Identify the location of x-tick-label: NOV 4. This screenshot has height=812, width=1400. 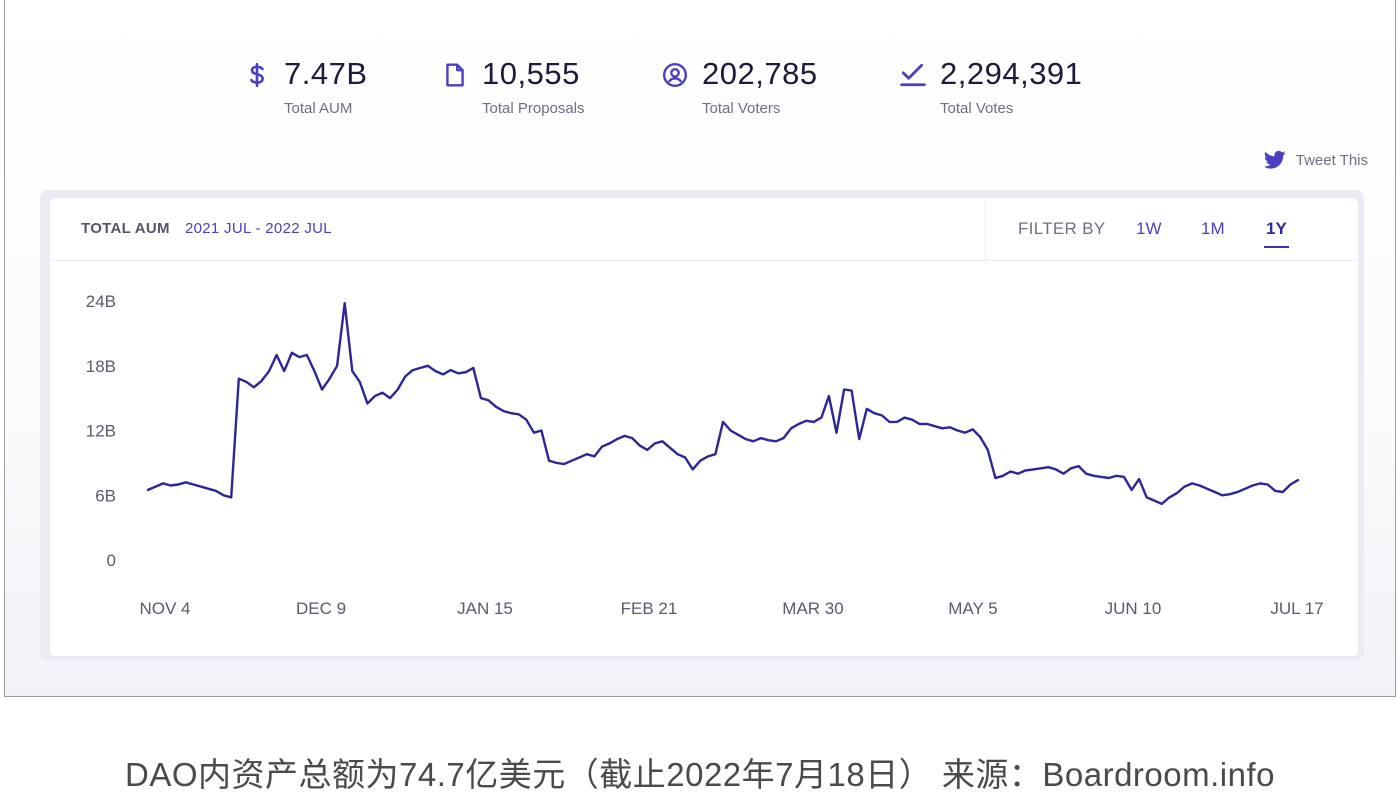
(164, 608).